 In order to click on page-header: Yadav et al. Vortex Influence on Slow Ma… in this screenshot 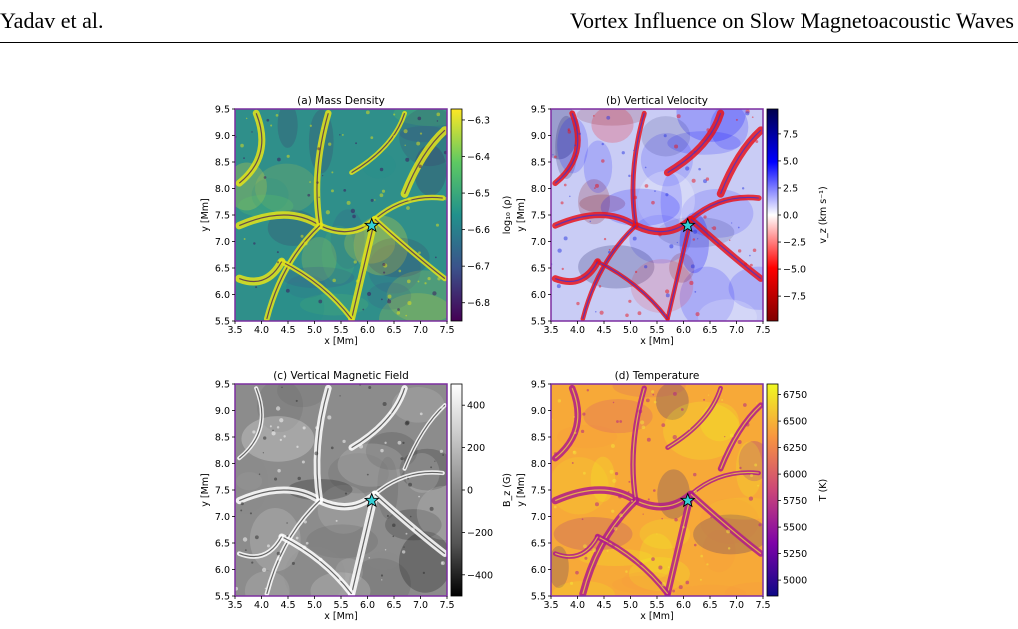, I will do `click(509, 22)`.